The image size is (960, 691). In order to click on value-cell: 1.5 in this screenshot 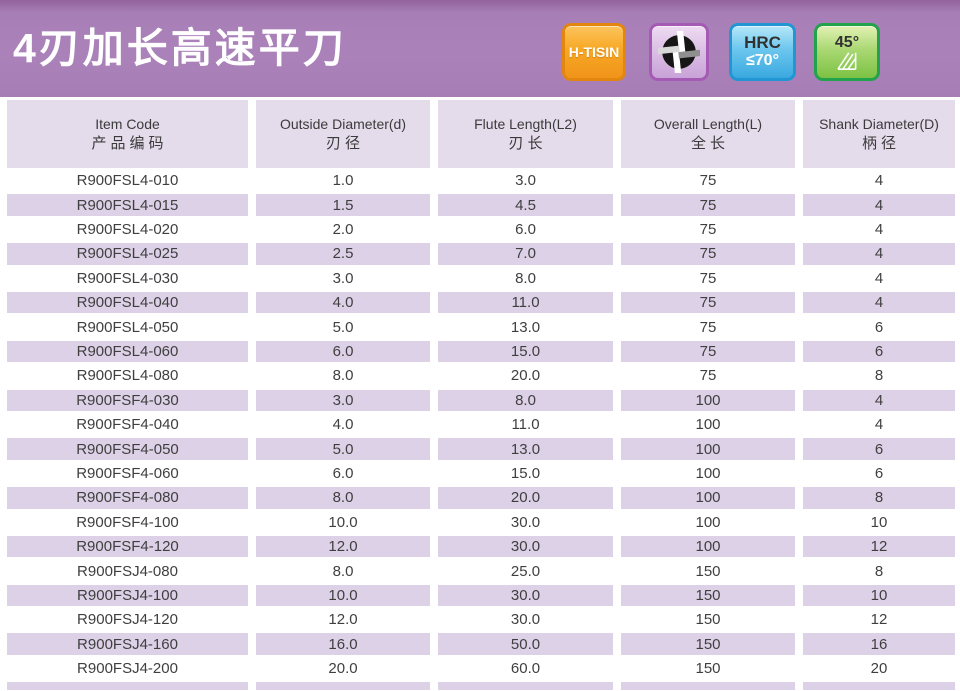, I will do `click(343, 205)`.